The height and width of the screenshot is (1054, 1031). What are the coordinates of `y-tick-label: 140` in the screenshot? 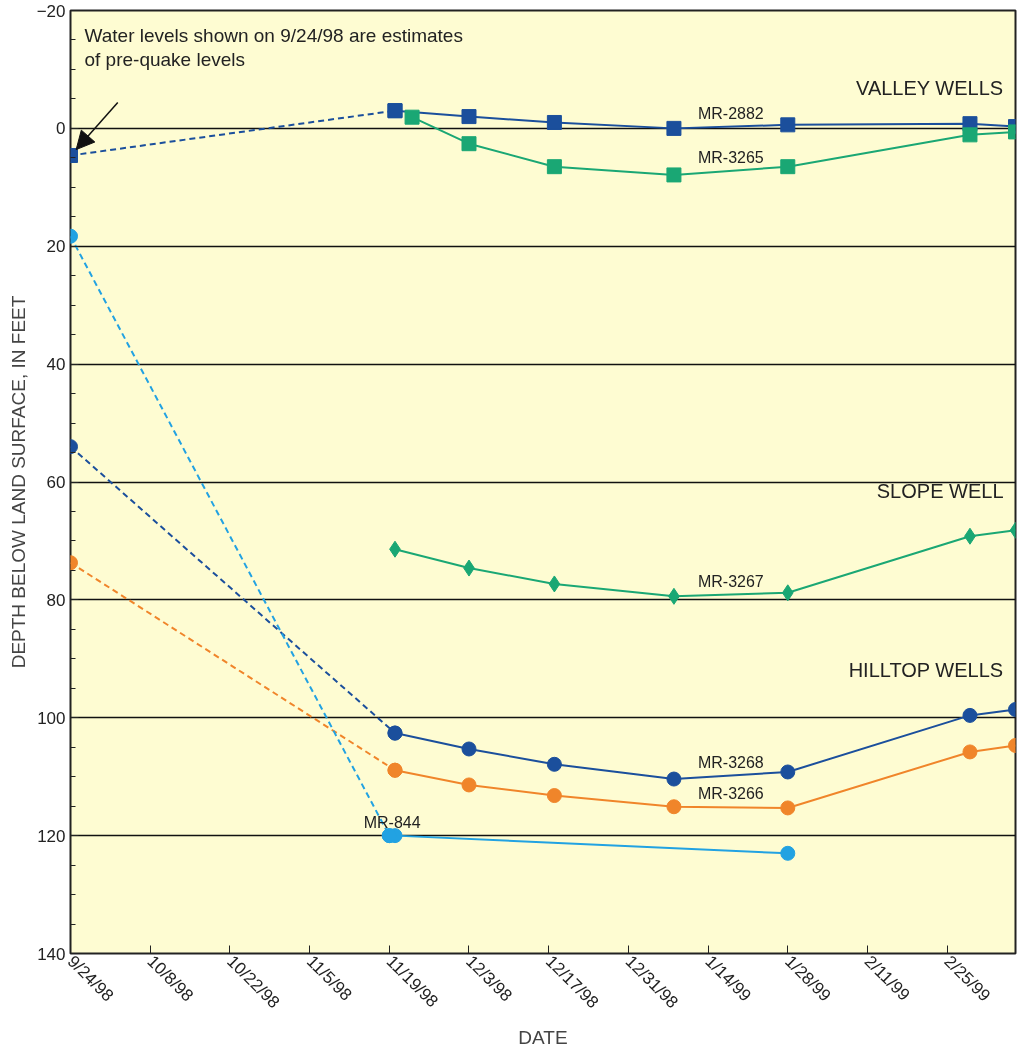 It's located at (51, 954).